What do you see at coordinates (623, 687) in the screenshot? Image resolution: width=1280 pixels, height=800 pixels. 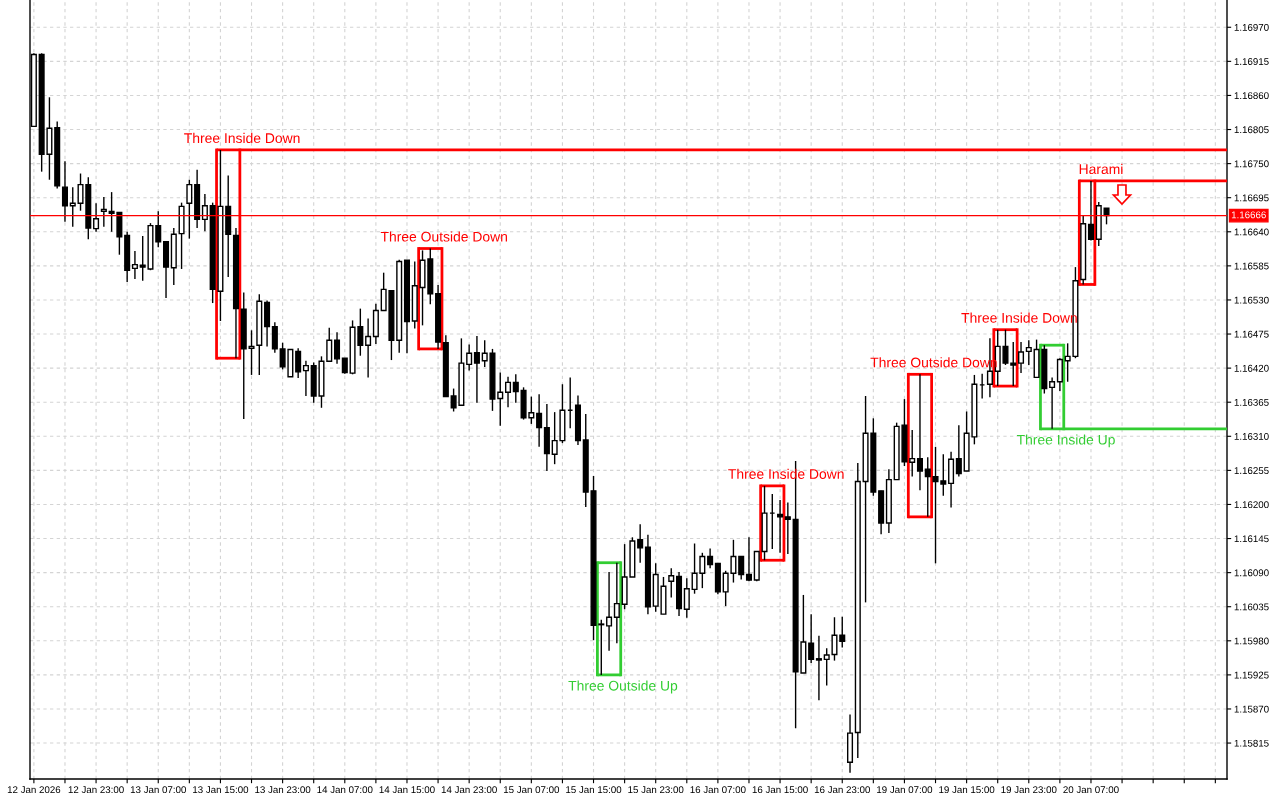 I see `annotation: Three Outside Up` at bounding box center [623, 687].